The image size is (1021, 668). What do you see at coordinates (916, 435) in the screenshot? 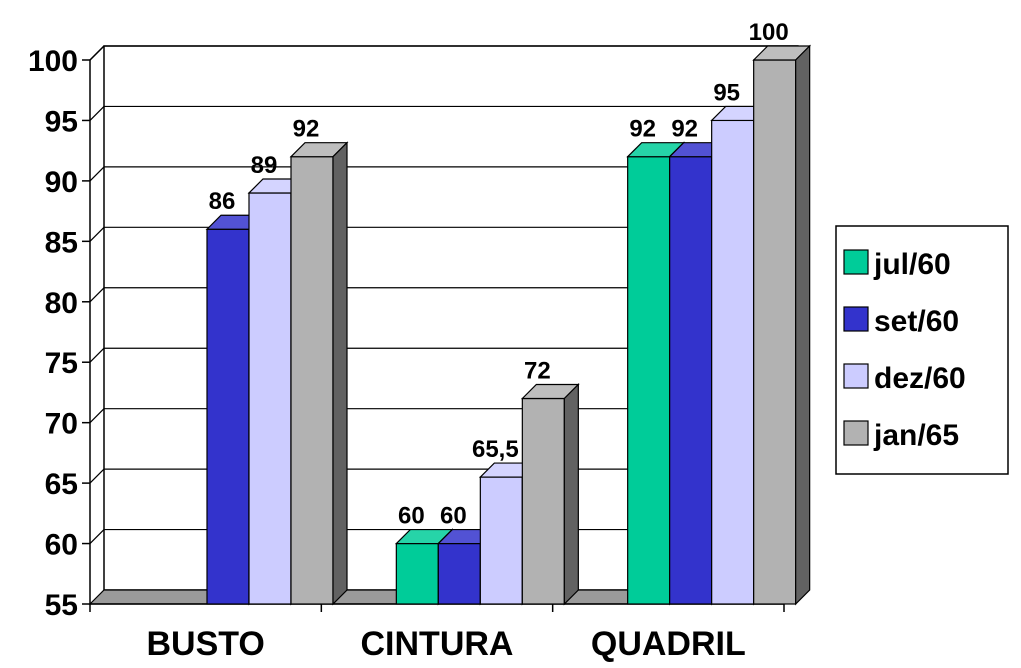
I see `legend-label: jan/65` at bounding box center [916, 435].